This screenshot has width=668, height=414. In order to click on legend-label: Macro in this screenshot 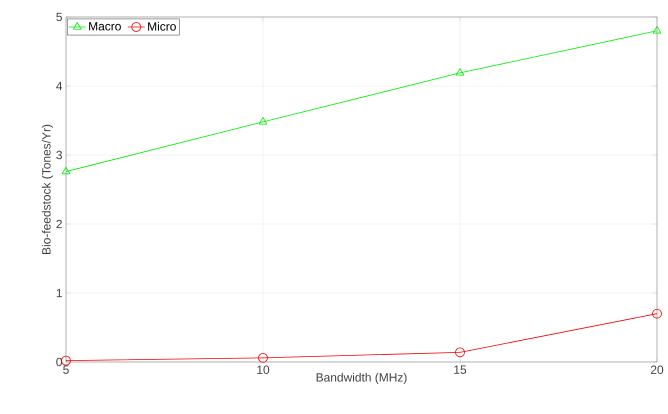, I will do `click(105, 26)`.